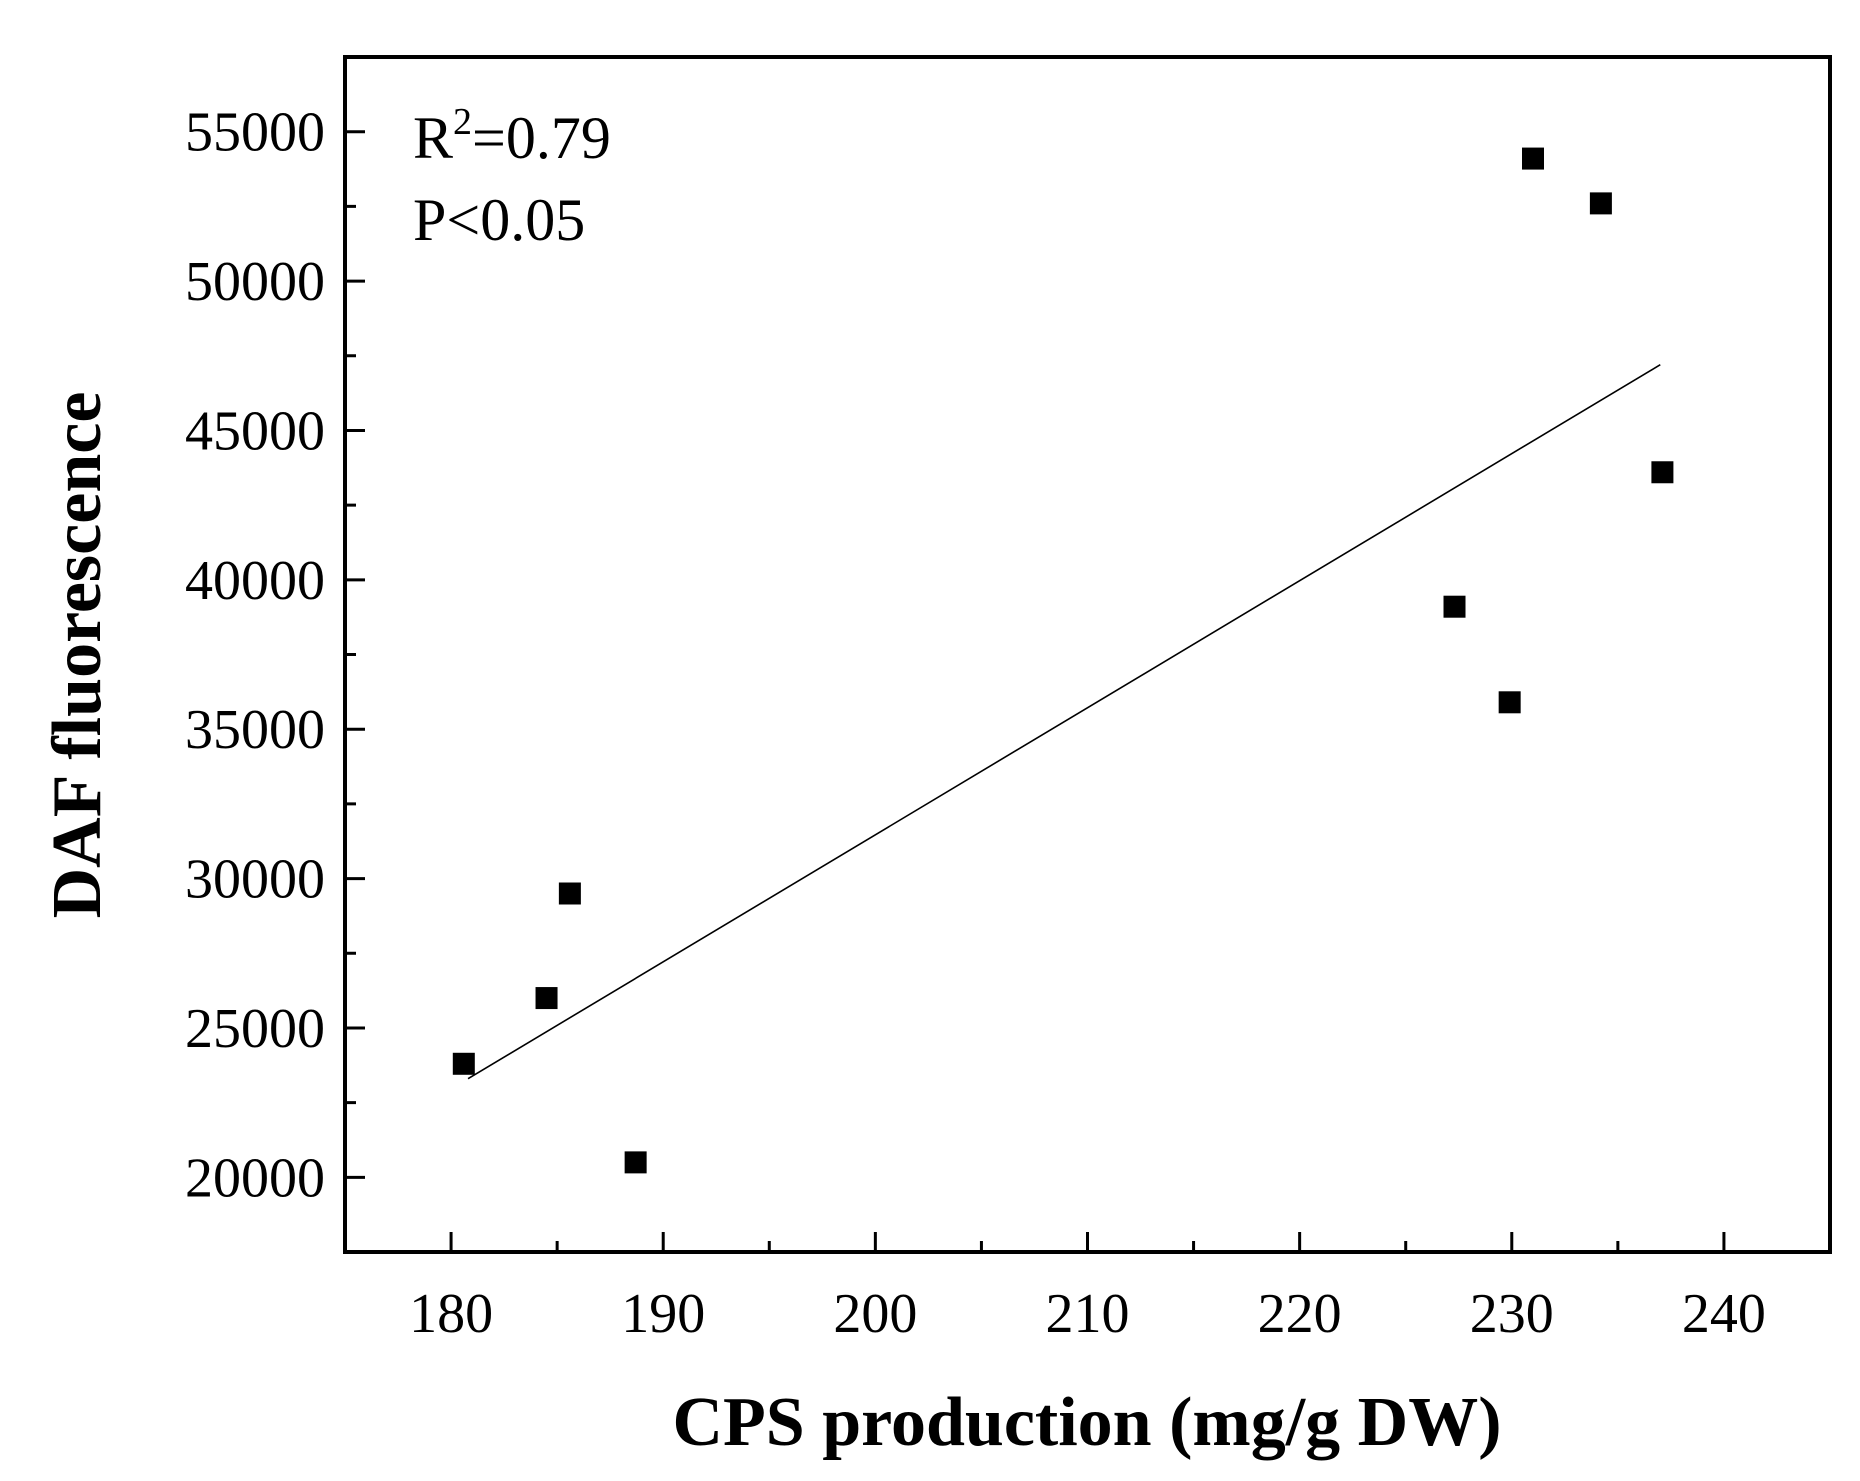 The width and height of the screenshot is (1860, 1481). Describe the element at coordinates (1724, 1314) in the screenshot. I see `x-tick-label: 240` at that location.